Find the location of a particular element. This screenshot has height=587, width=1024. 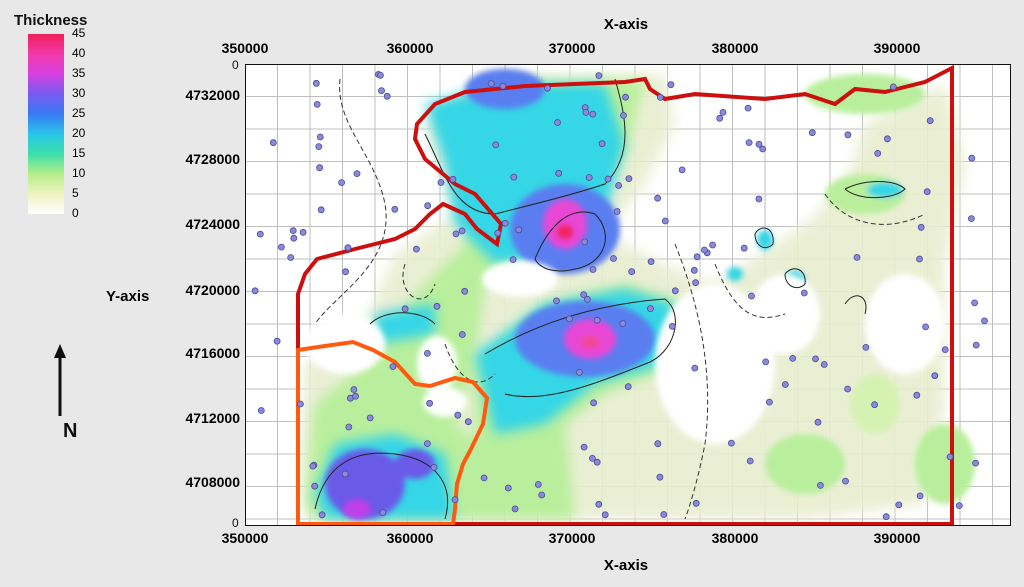

corner-zero-bottom: 0 is located at coordinates (235, 523).